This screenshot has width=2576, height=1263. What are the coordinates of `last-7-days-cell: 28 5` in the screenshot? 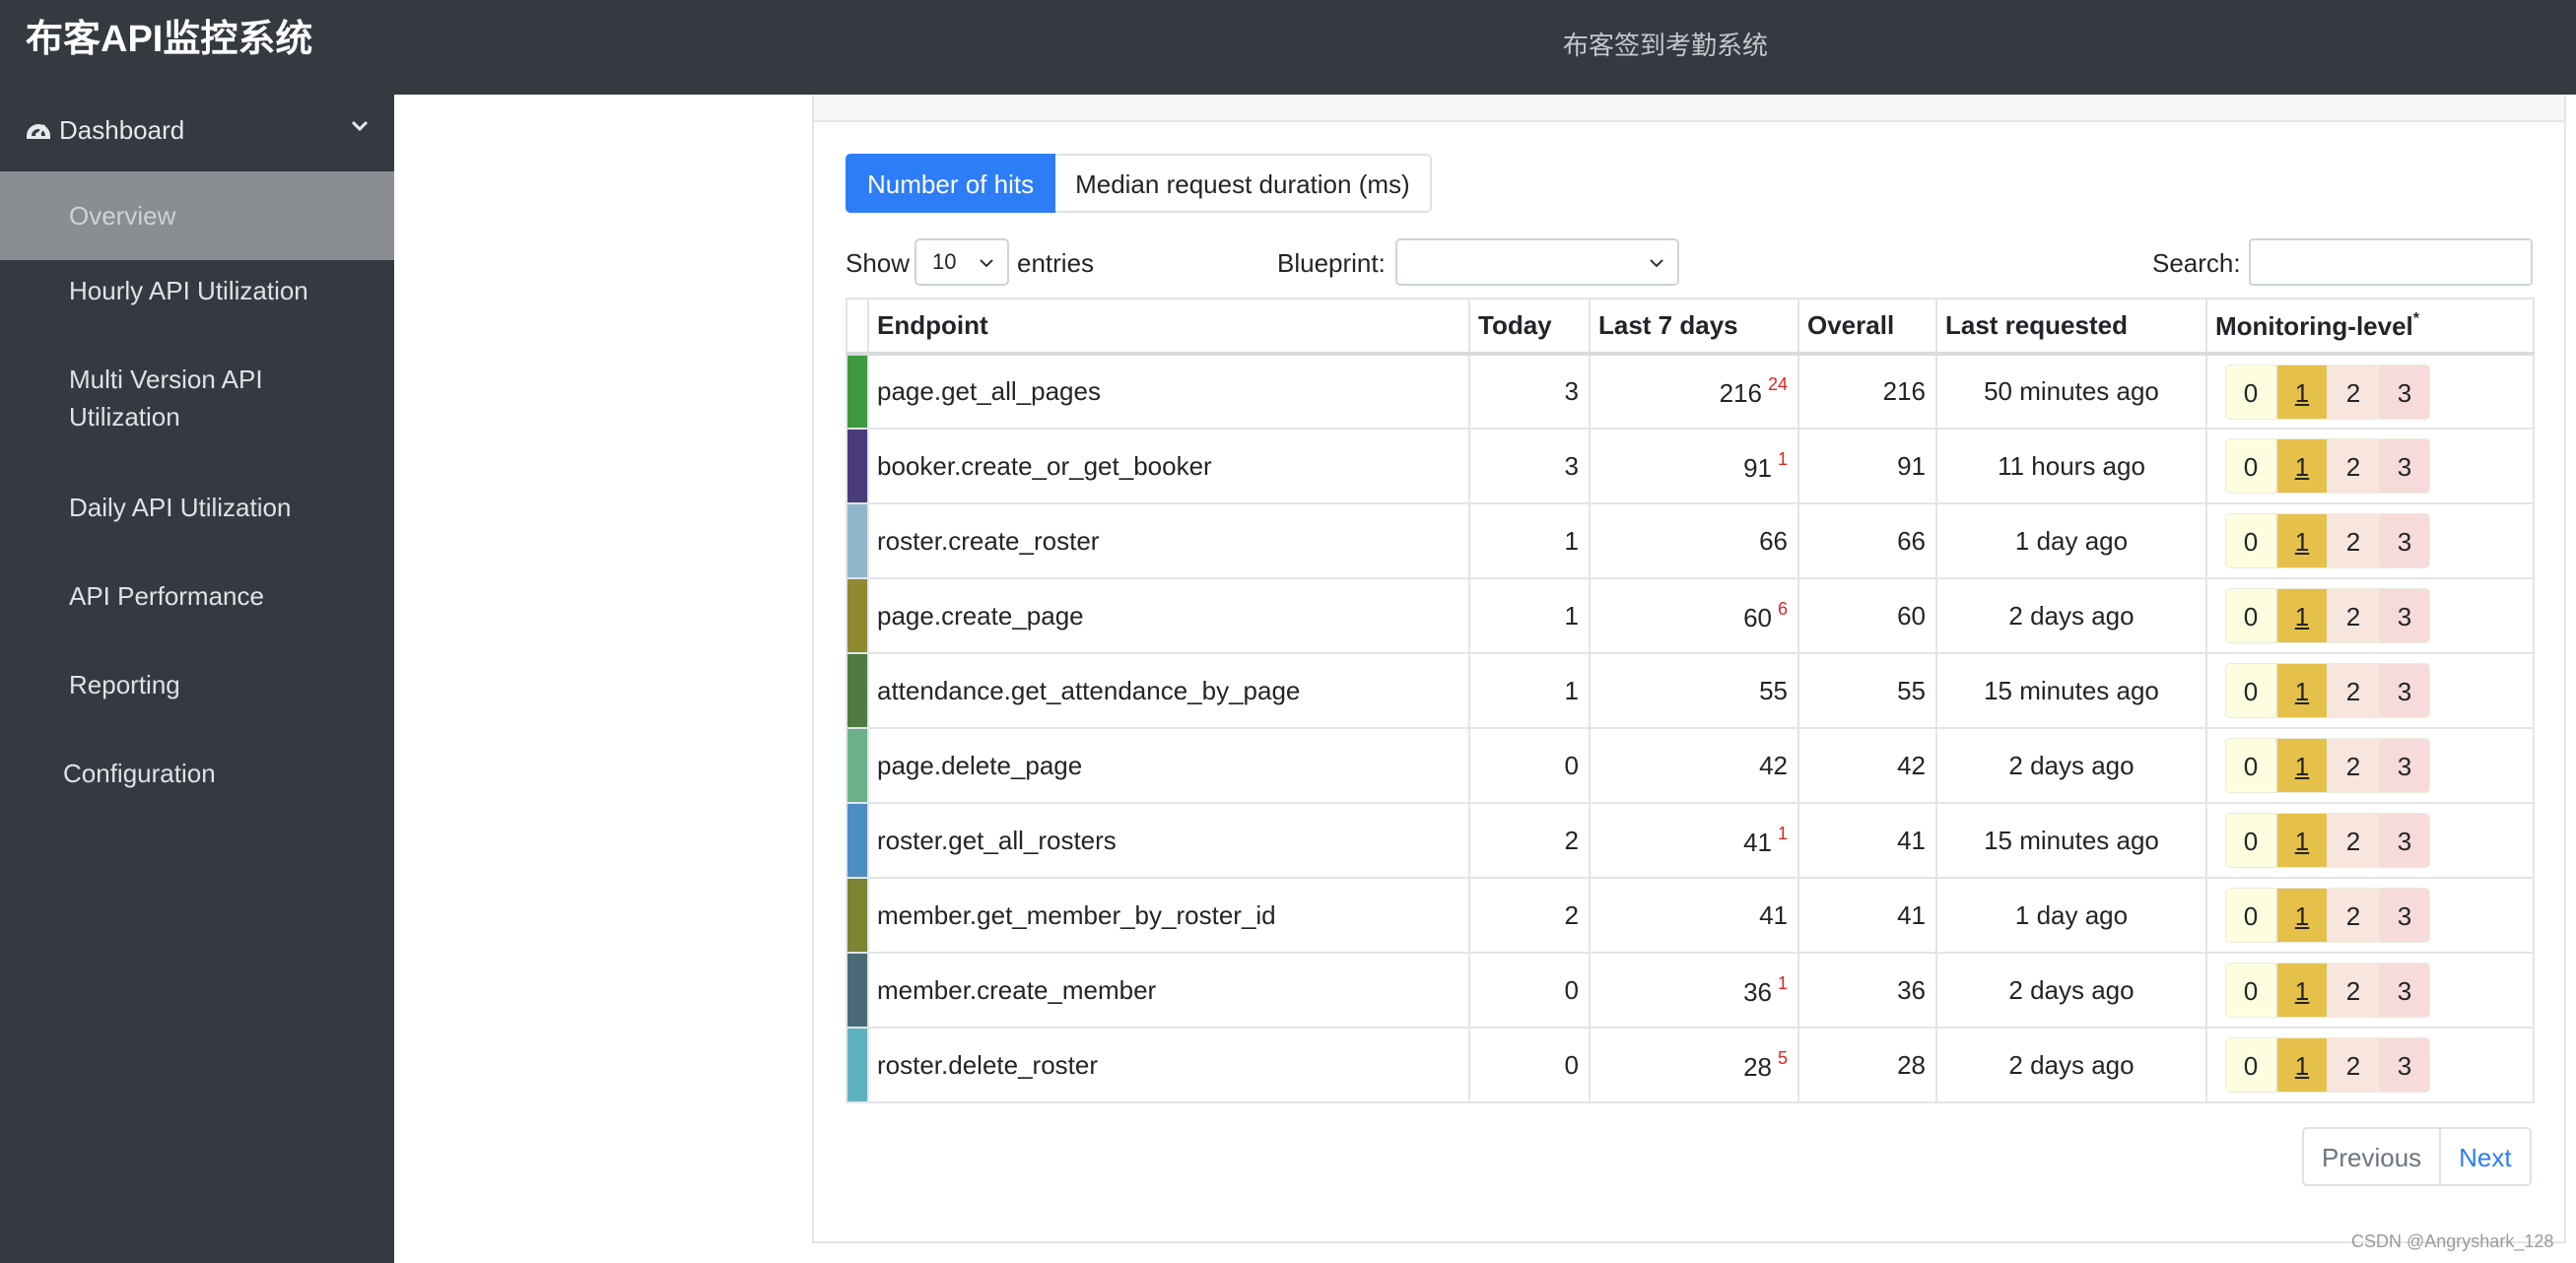 It's located at (1694, 1065).